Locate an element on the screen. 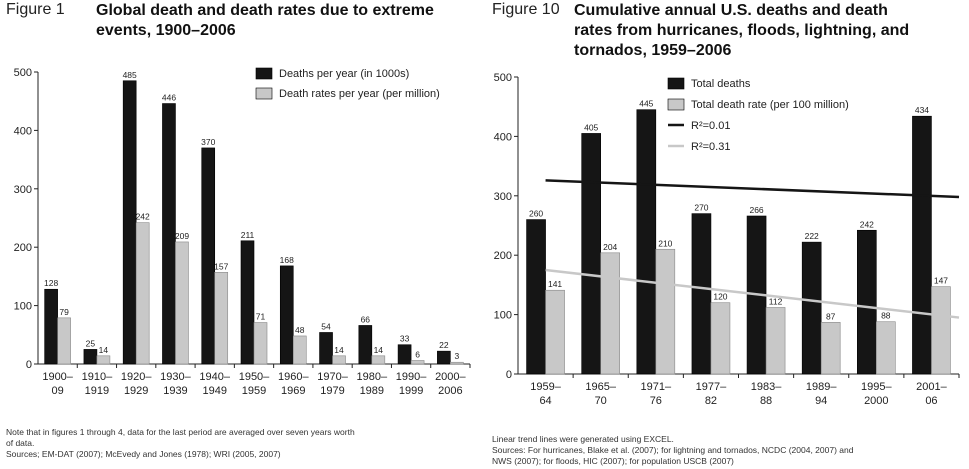 Image resolution: width=969 pixels, height=469 pixels. data-label: 222 is located at coordinates (812, 236).